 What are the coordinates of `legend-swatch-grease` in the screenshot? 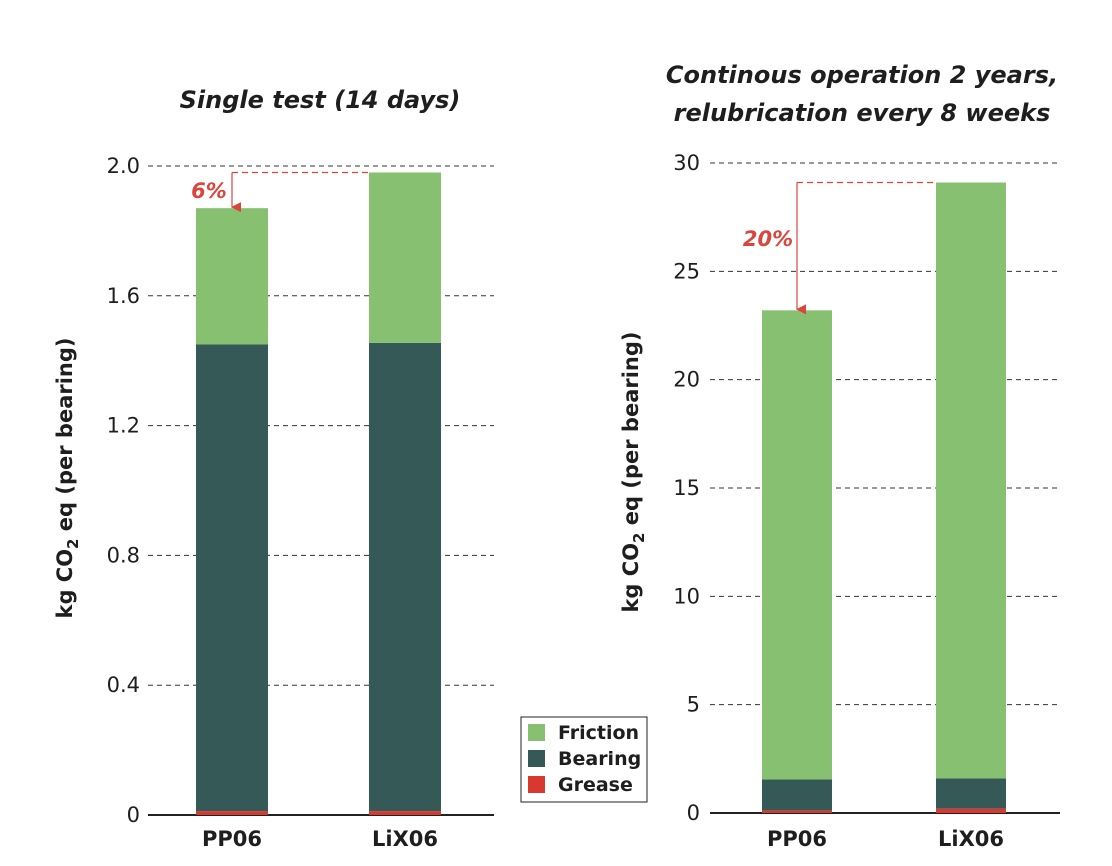 It's located at (536, 784).